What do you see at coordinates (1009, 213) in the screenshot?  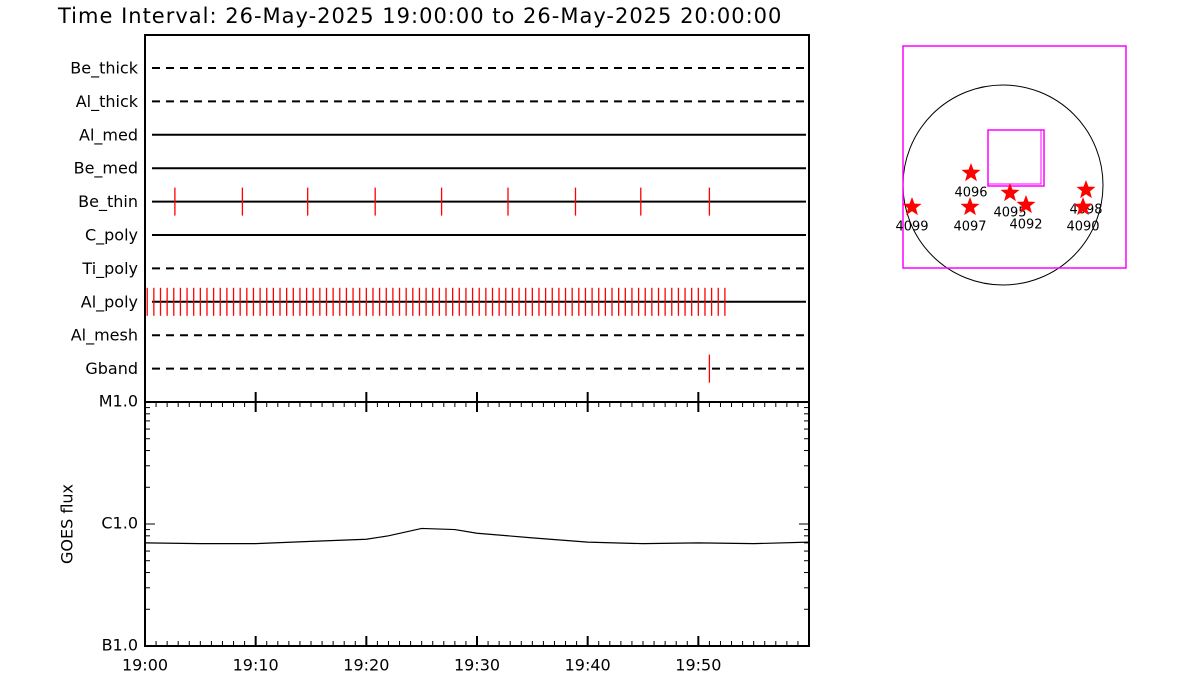 I see `region-label: 4095` at bounding box center [1009, 213].